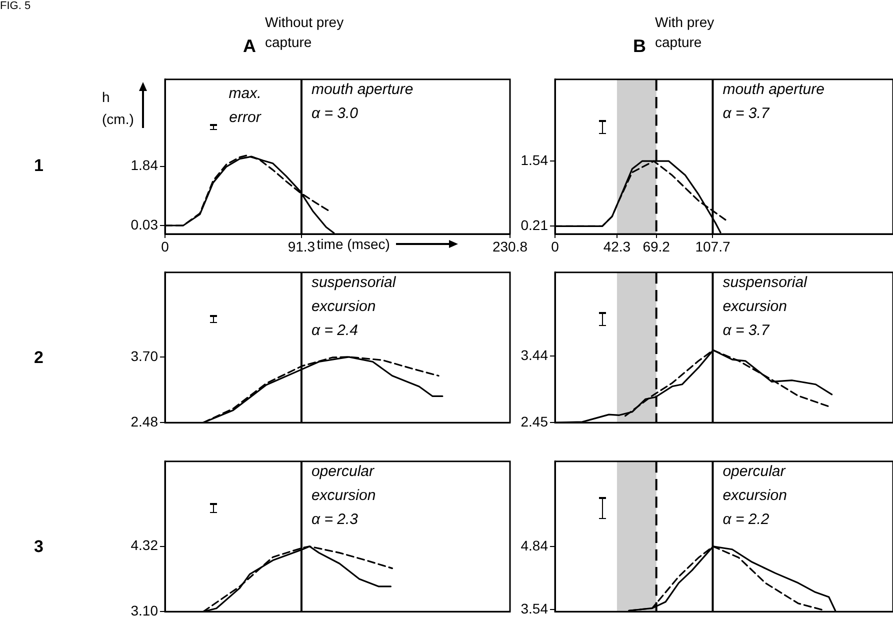  Describe the element at coordinates (39, 547) in the screenshot. I see `text: 3` at that location.